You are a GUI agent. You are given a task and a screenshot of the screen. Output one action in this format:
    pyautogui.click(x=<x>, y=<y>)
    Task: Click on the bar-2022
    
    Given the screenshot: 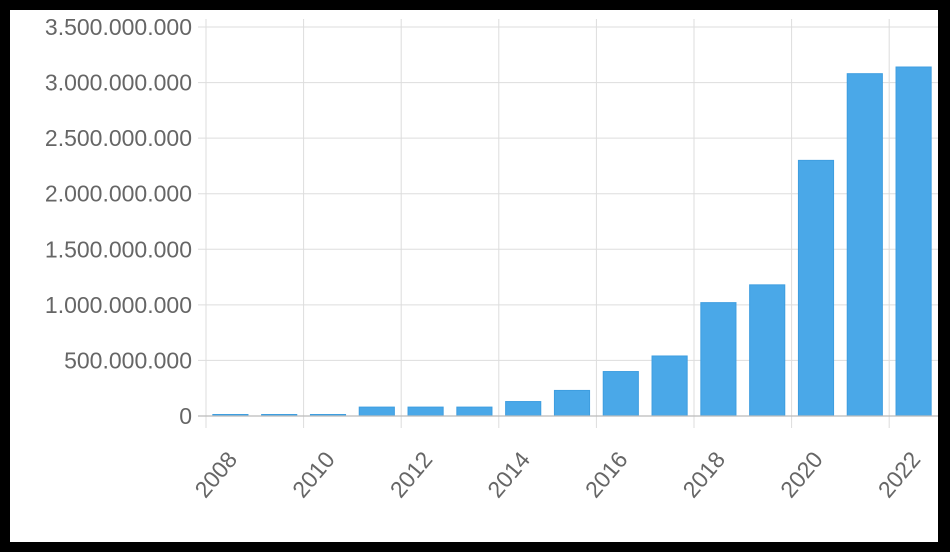 What is the action you would take?
    pyautogui.click(x=913, y=241)
    